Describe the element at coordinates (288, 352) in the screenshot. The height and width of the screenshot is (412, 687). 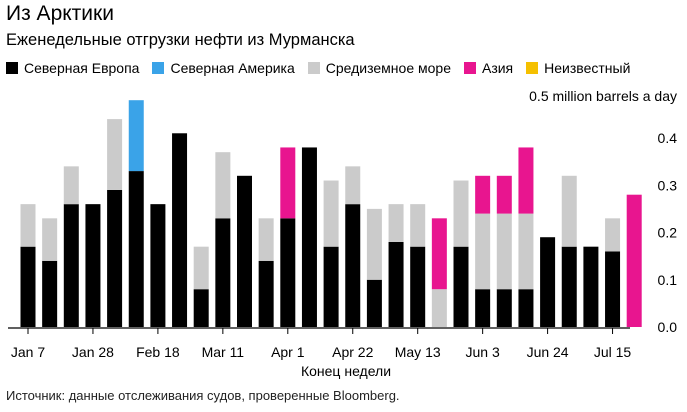
I see `x-tick-label: Apr 1` at that location.